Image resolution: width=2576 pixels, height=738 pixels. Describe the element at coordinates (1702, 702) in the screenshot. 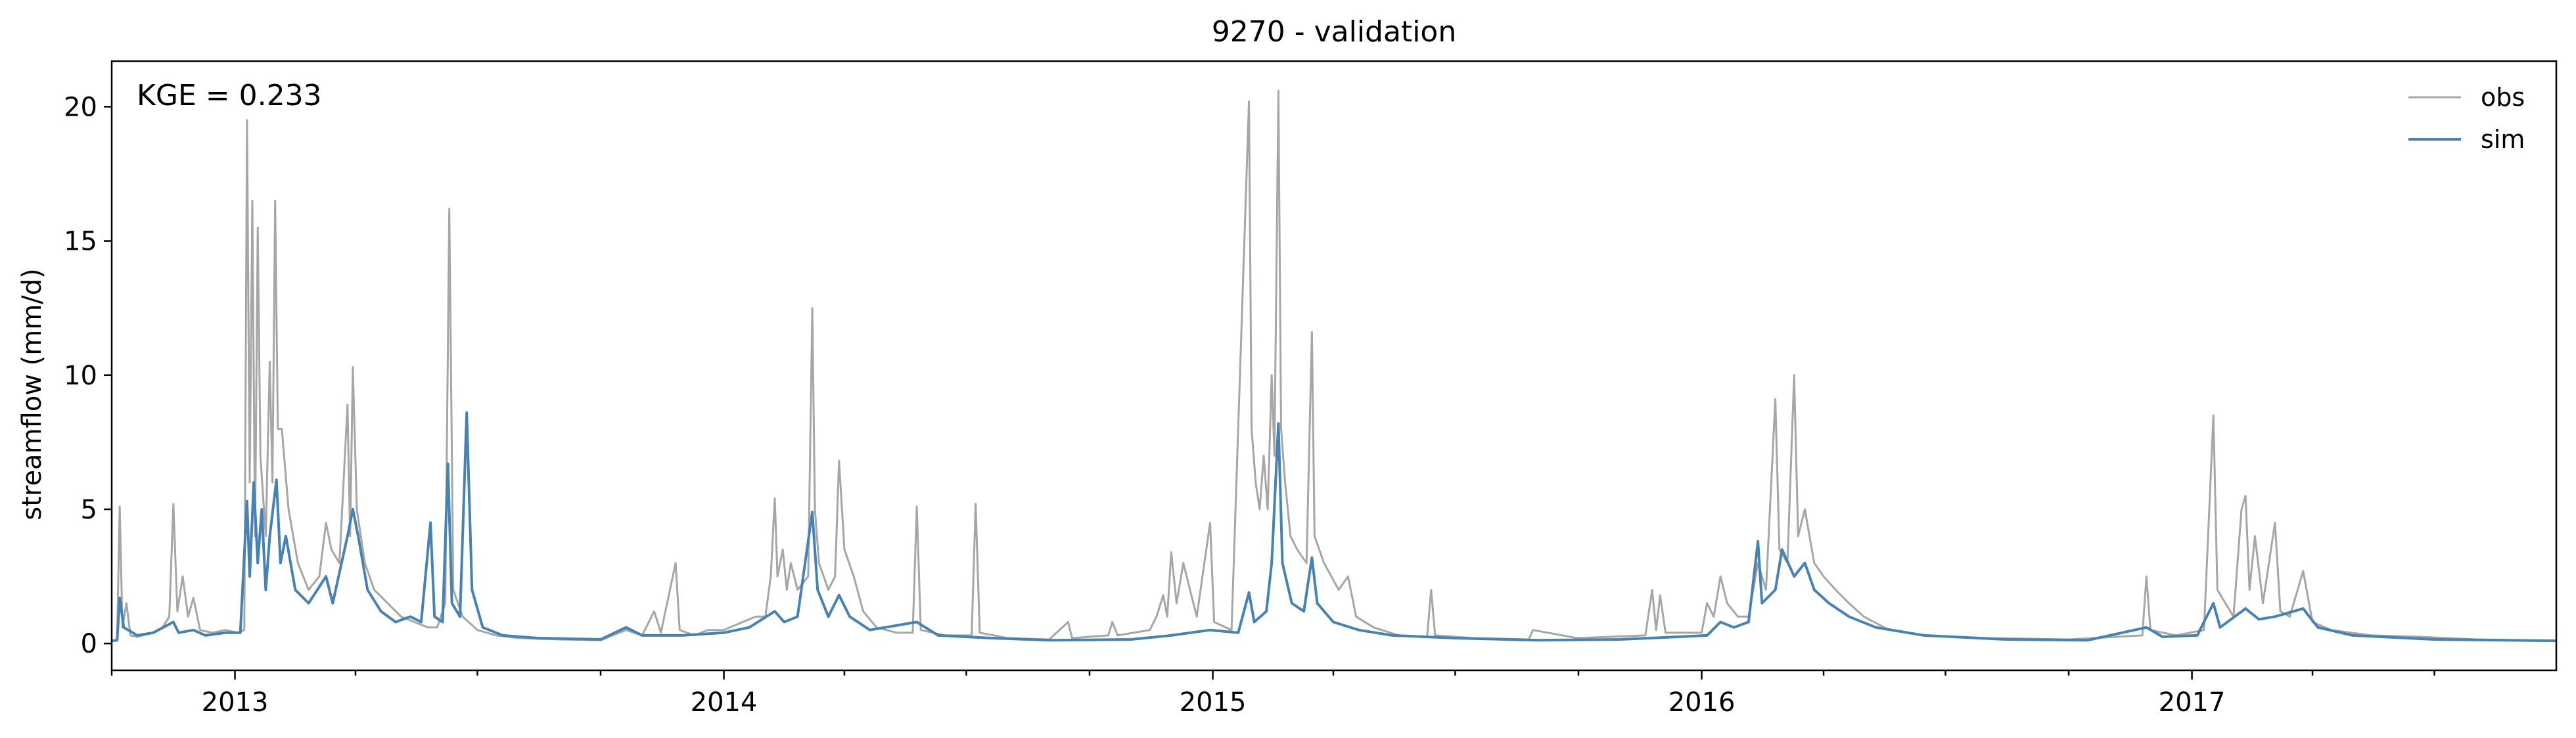

I see `x-tick-label: 2016` at that location.